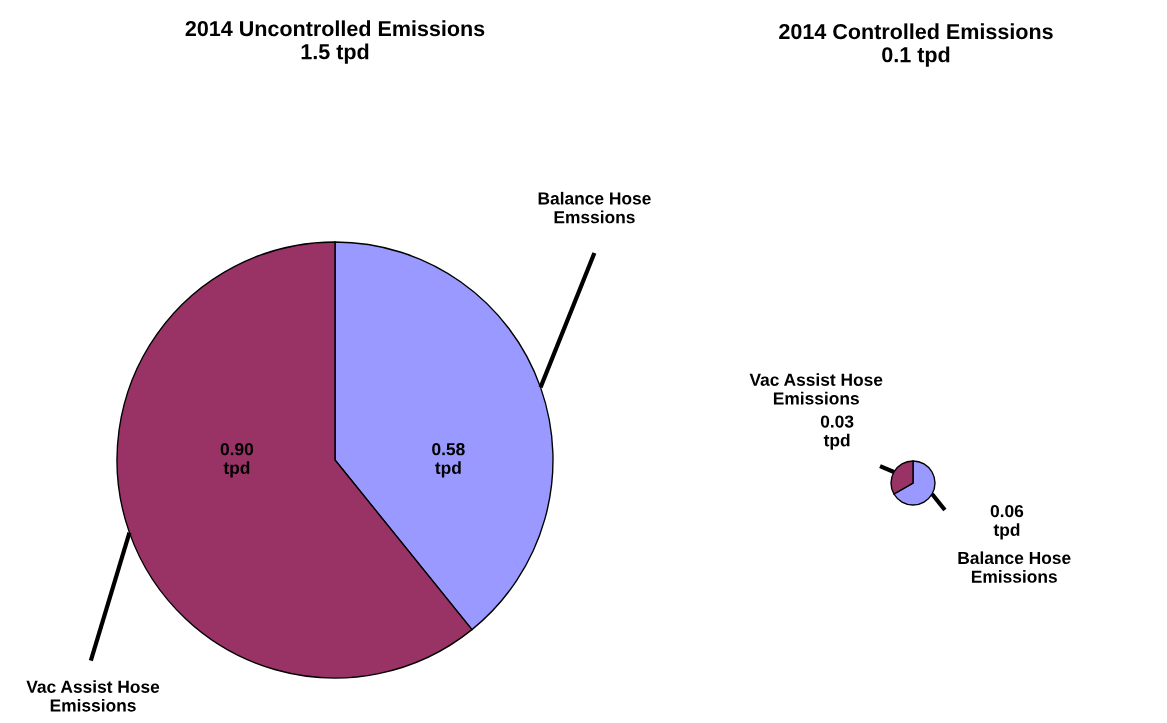  What do you see at coordinates (916, 45) in the screenshot?
I see `chart-title: 2014 Controlled Emissions 0.1 tpd` at bounding box center [916, 45].